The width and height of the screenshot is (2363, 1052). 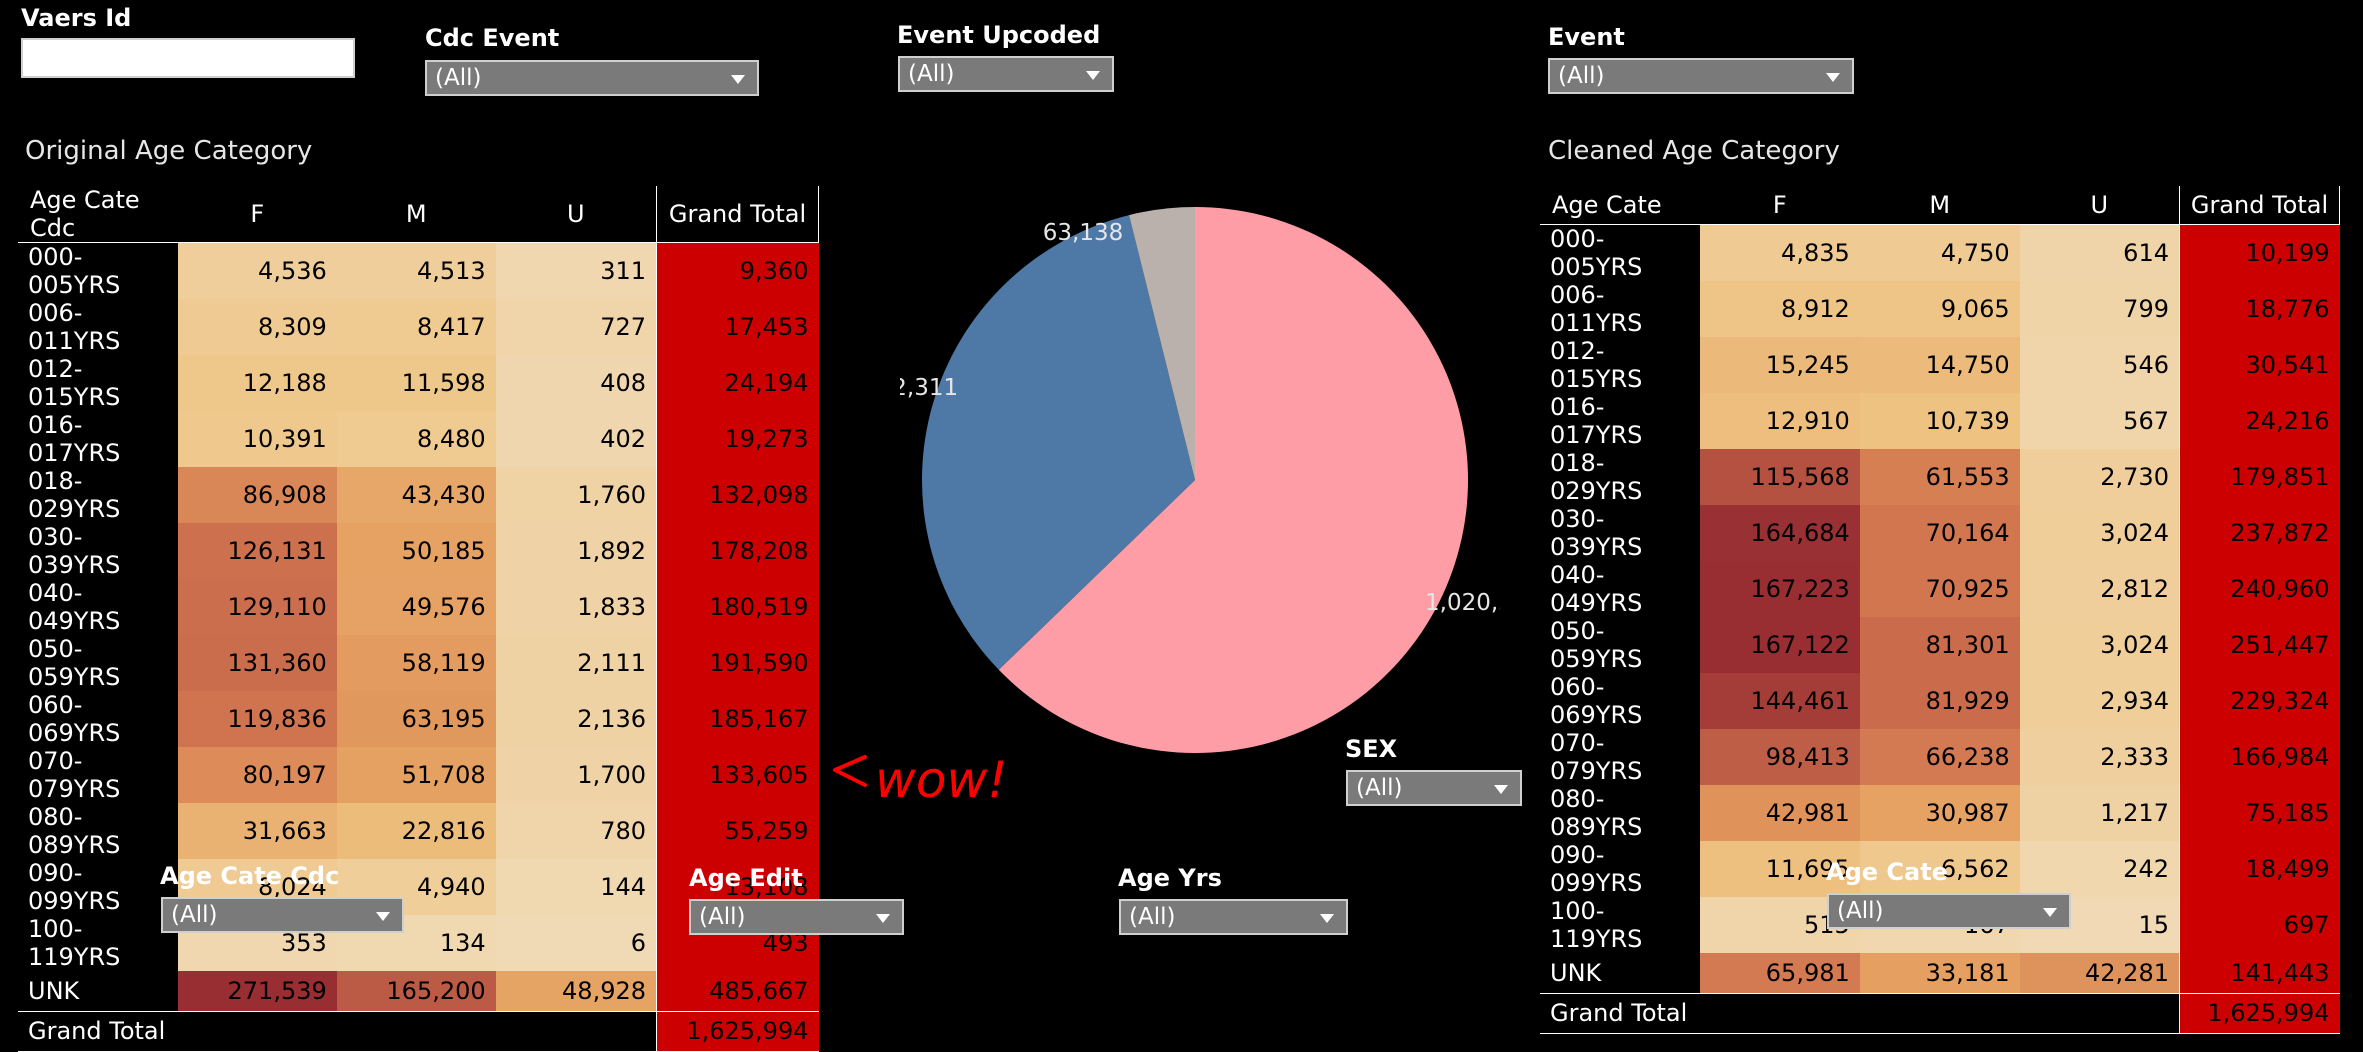 What do you see at coordinates (2099, 205) in the screenshot?
I see `column-header-u: U` at bounding box center [2099, 205].